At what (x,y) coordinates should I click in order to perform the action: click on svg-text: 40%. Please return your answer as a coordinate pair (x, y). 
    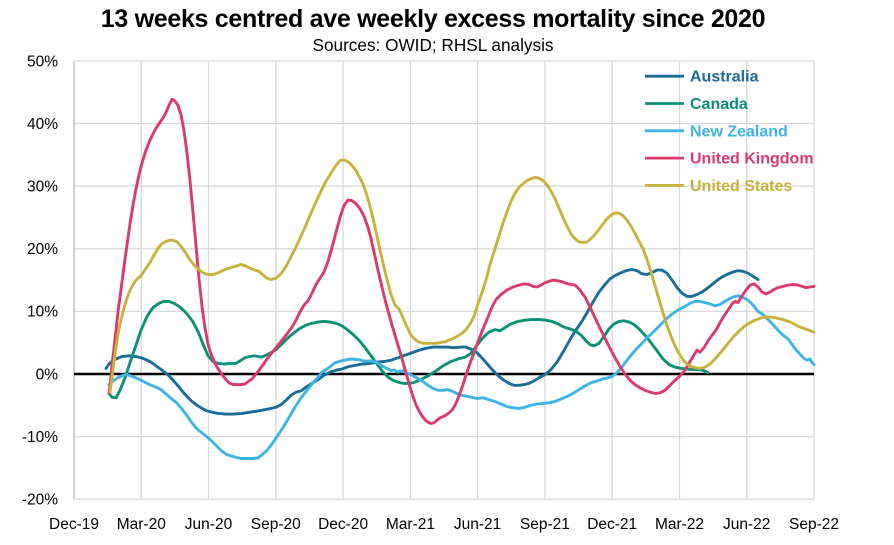
    Looking at the image, I should click on (42, 124).